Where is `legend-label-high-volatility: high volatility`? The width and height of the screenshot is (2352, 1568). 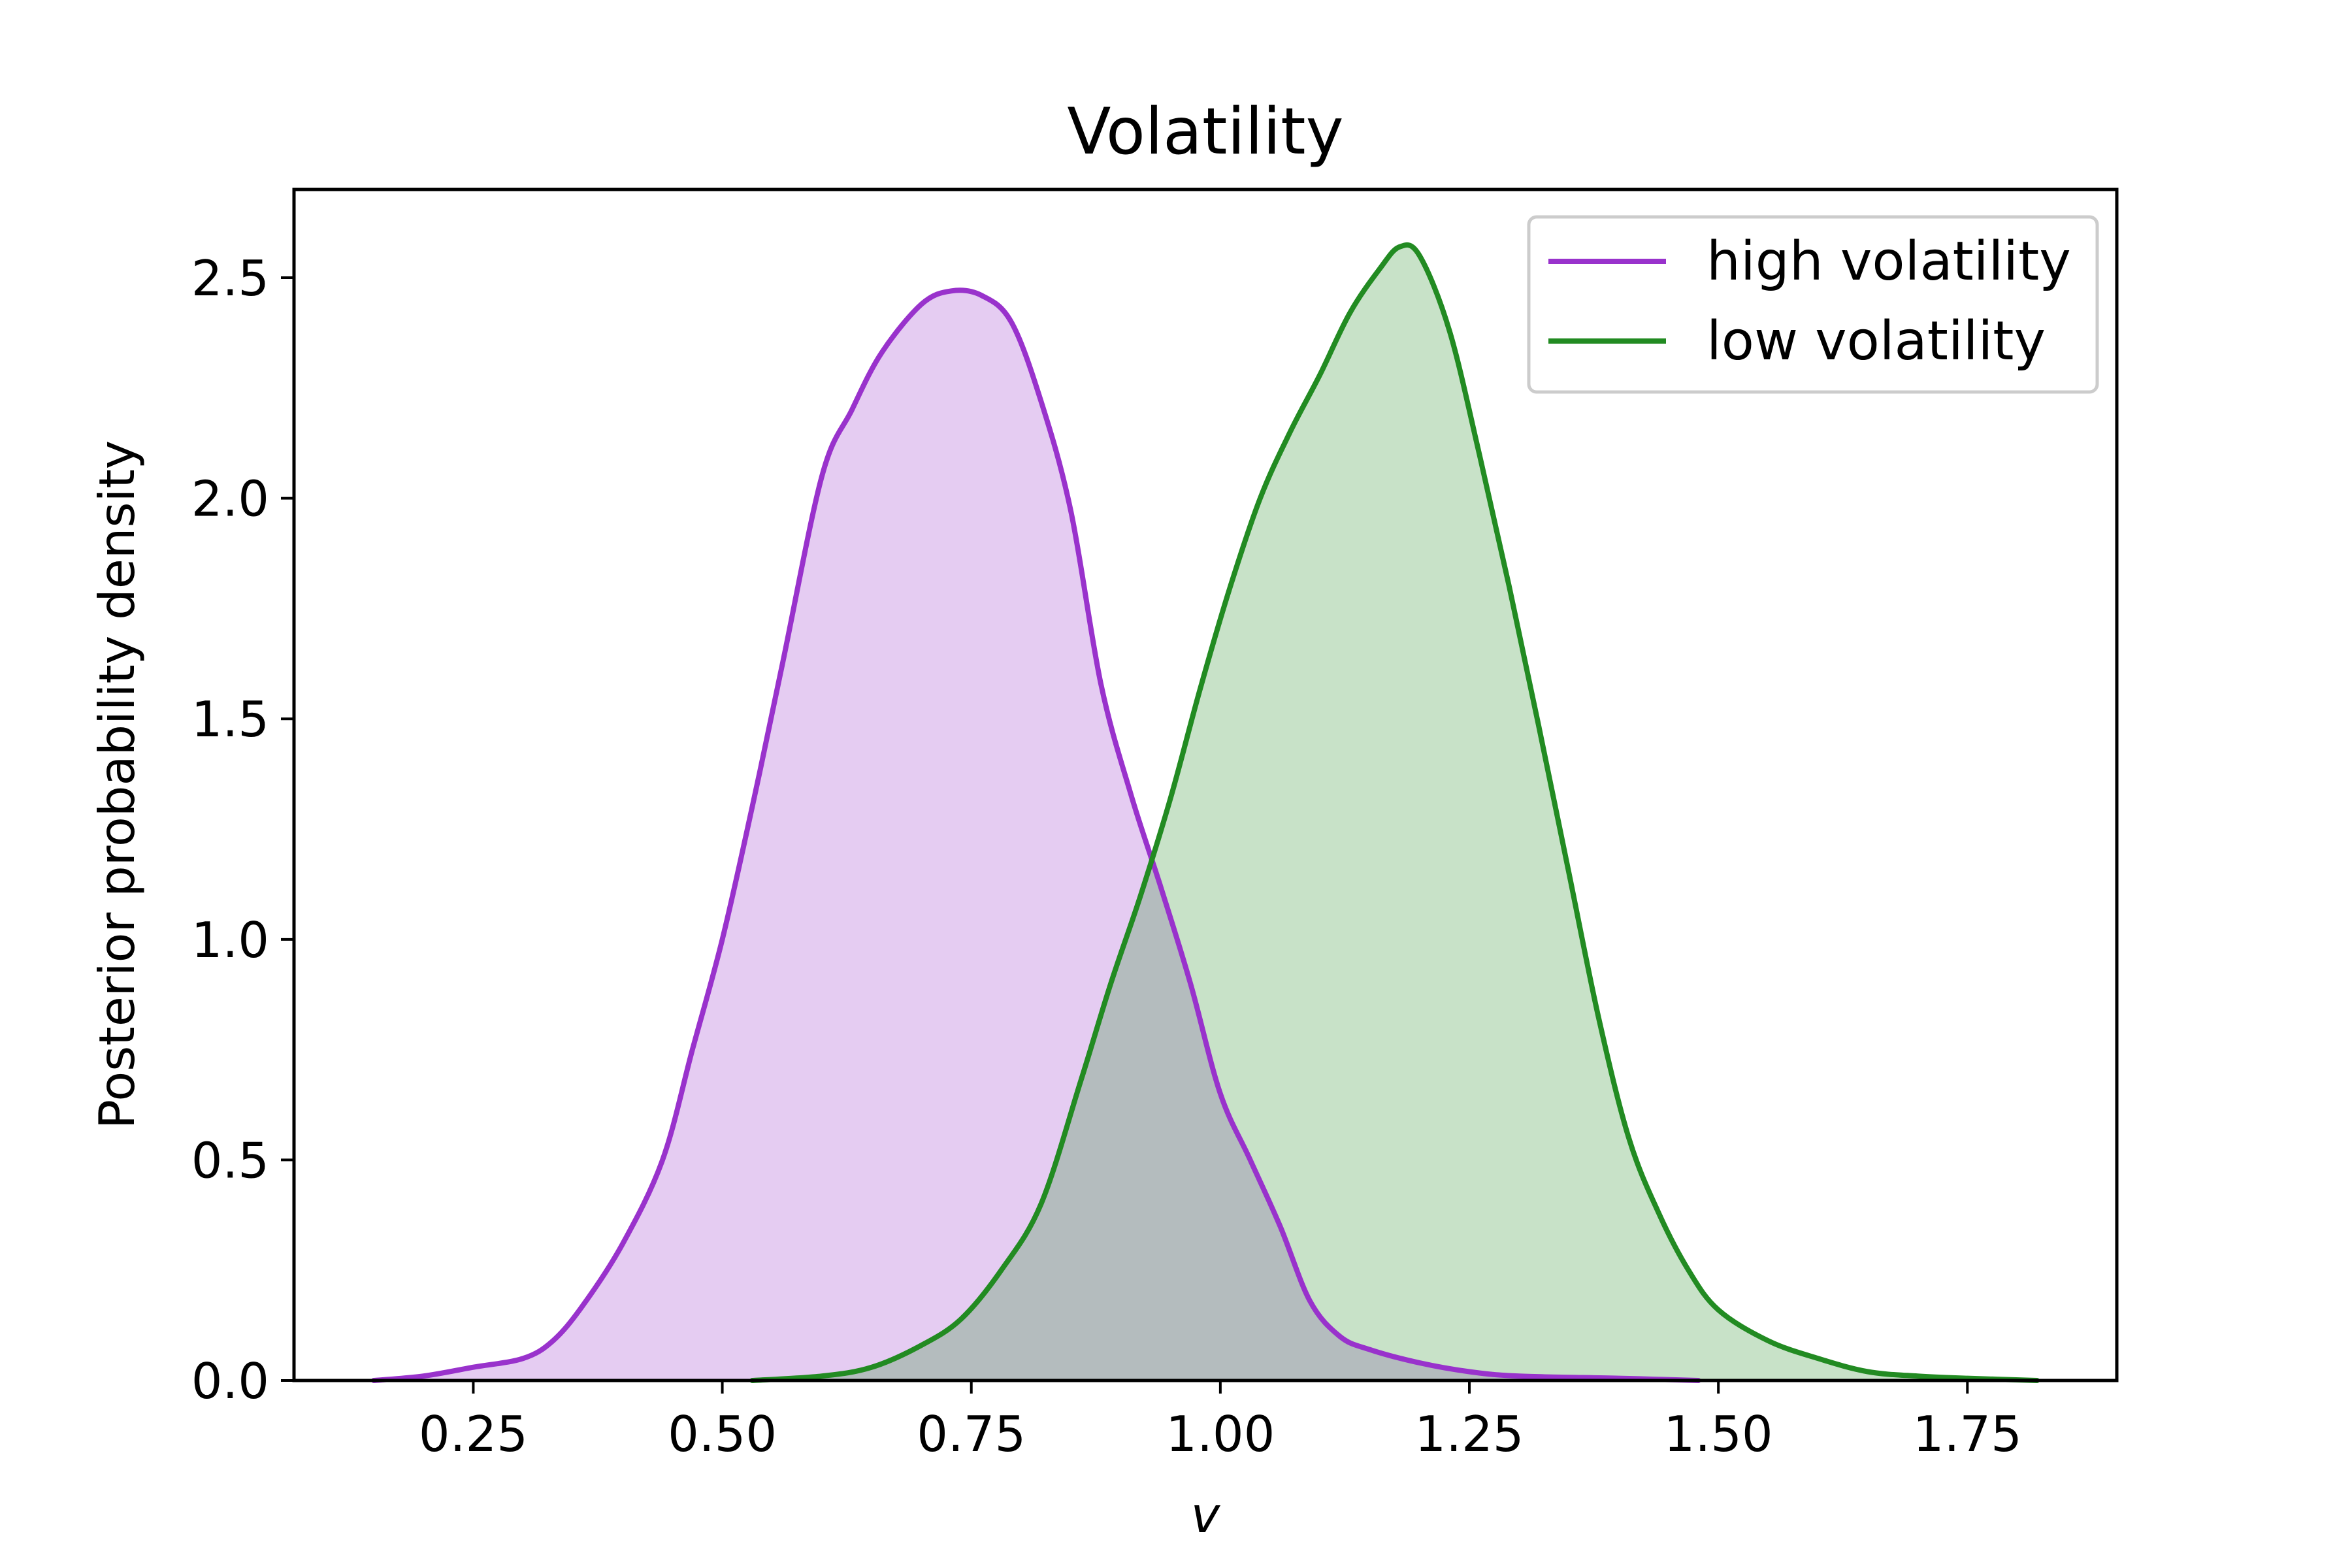 legend-label-high-volatility: high volatility is located at coordinates (1889, 262).